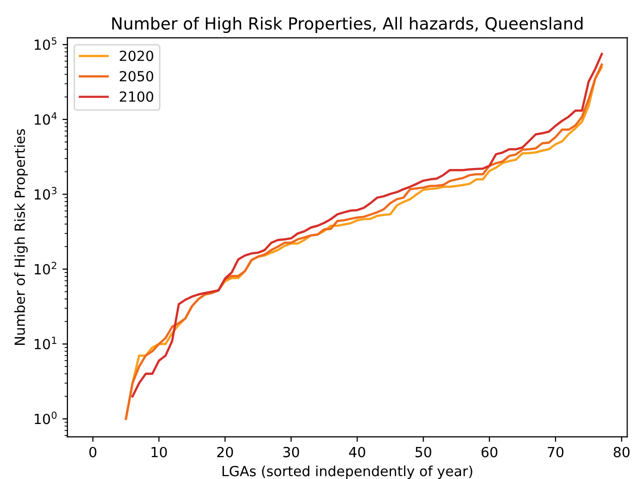 This screenshot has height=479, width=642. Describe the element at coordinates (137, 96) in the screenshot. I see `legend-label: 2100` at that location.